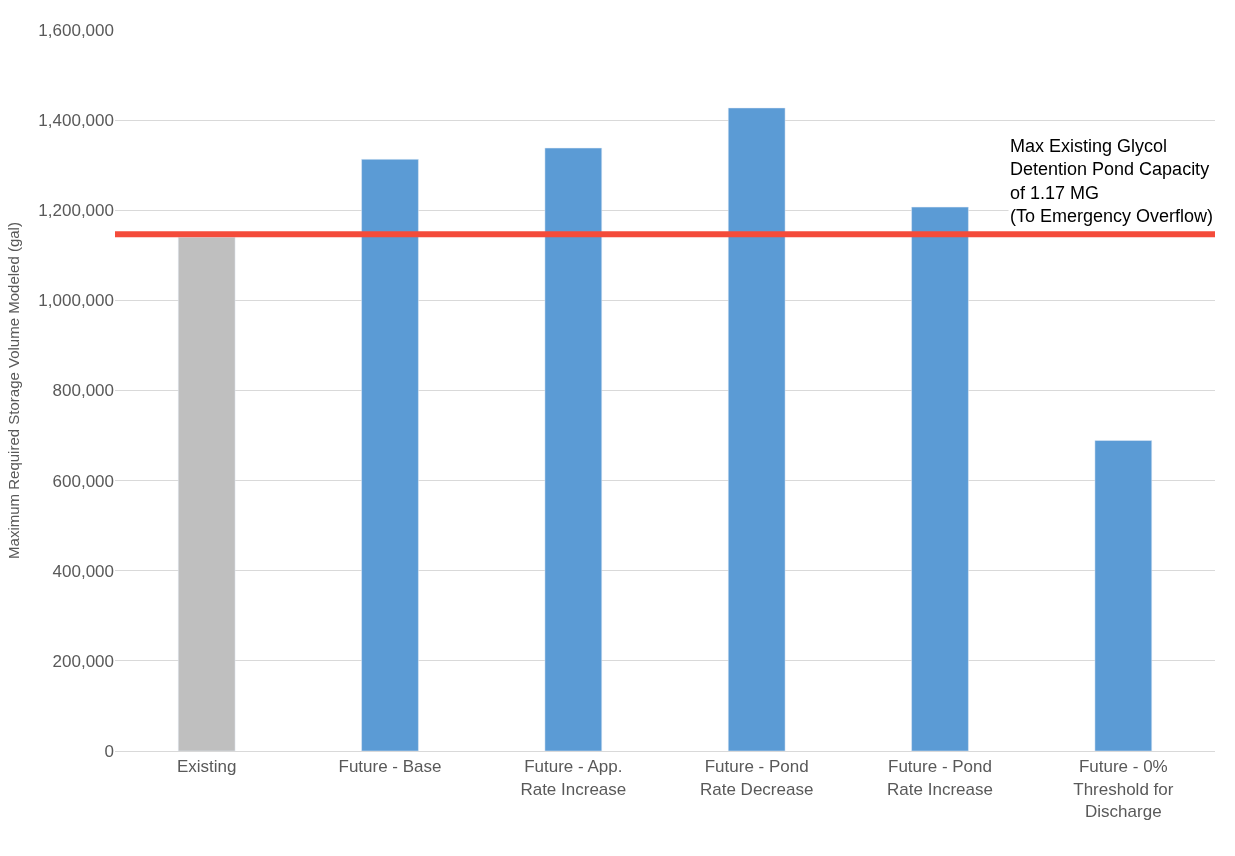  I want to click on y-axis-title: Maximum Required Storage Volume Modeled (gal), so click(13, 390).